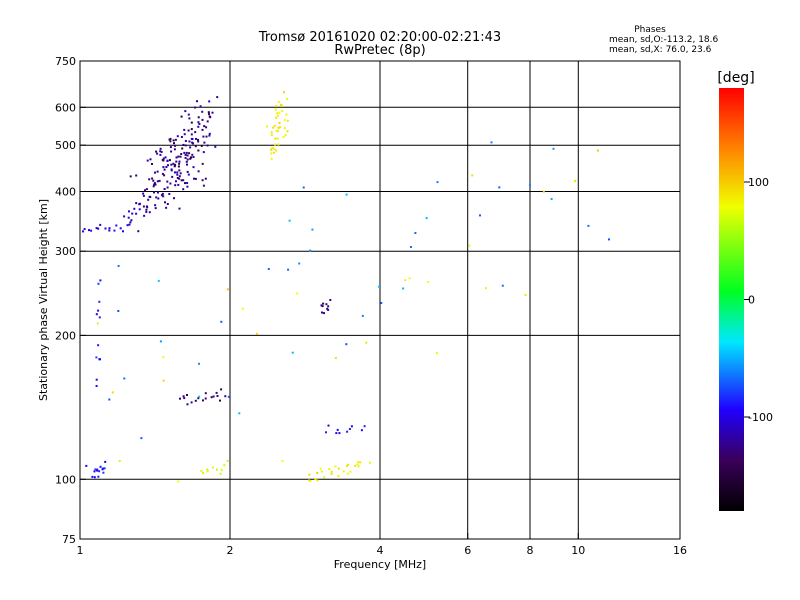 The width and height of the screenshot is (800, 600). What do you see at coordinates (578, 550) in the screenshot?
I see `x-tick-label: 10` at bounding box center [578, 550].